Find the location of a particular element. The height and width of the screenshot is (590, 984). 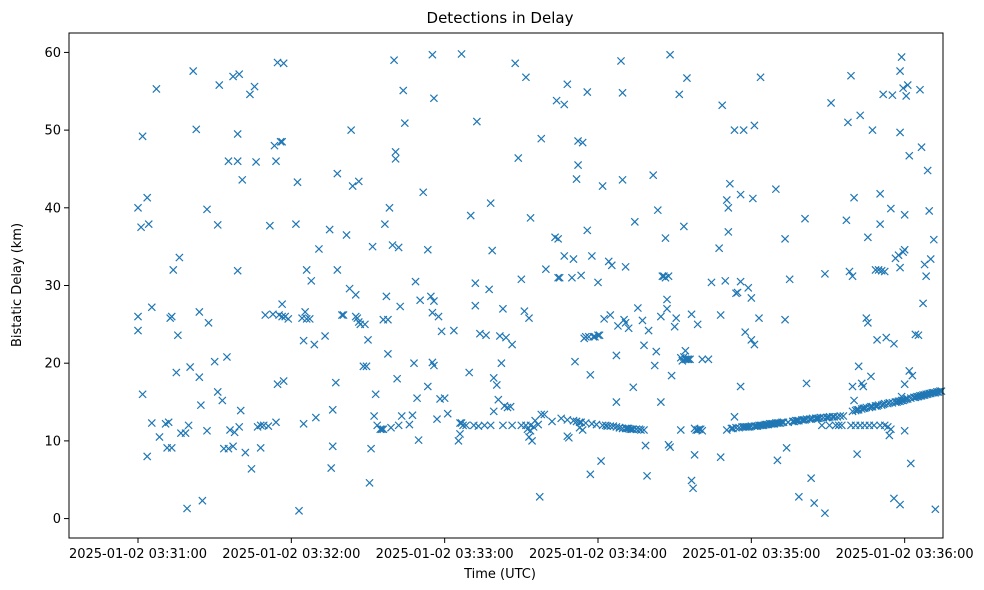

x-tick-label: 2025-01-02 03:35:00 is located at coordinates (751, 554).